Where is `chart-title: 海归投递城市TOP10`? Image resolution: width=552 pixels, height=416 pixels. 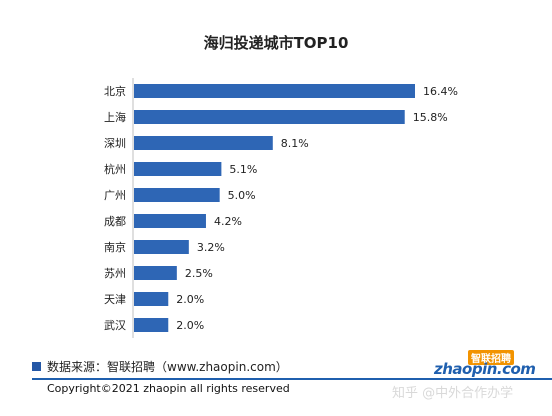
chart-title: 海归投递城市TOP10 is located at coordinates (276, 43).